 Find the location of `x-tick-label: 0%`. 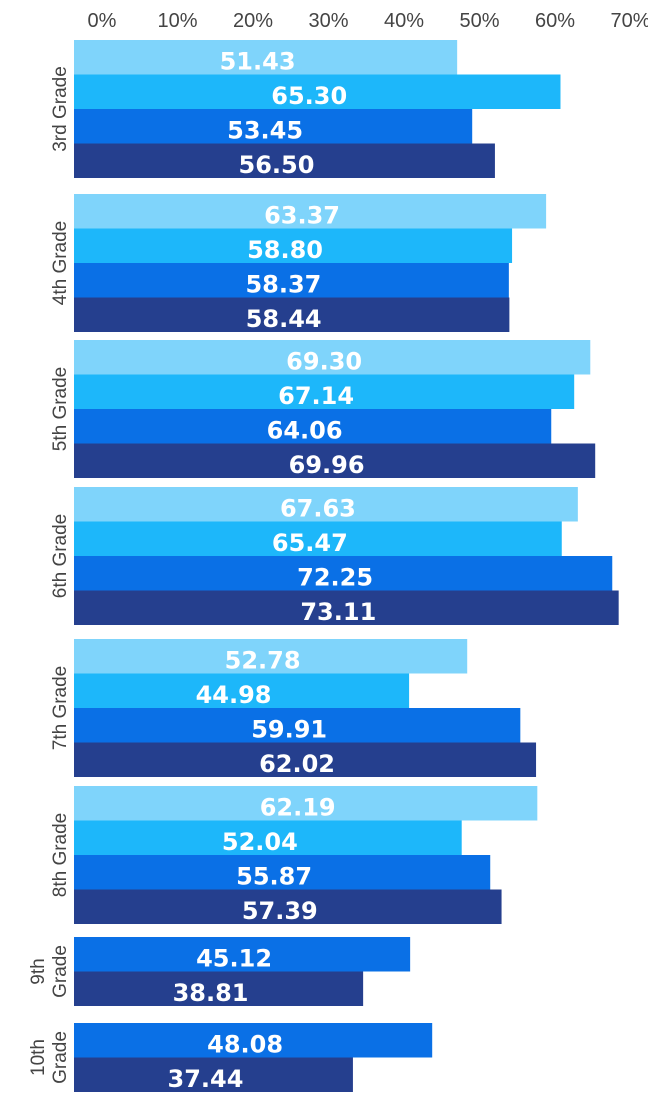

x-tick-label: 0% is located at coordinates (102, 21).